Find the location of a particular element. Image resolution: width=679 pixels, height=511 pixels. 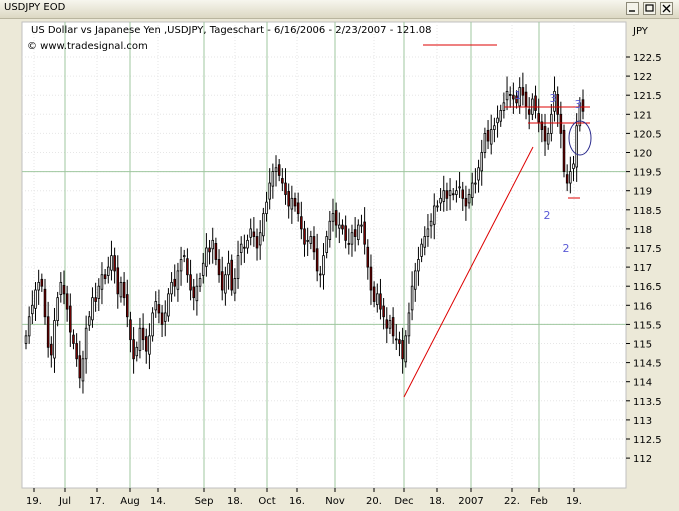

close-icon is located at coordinates (666, 8).